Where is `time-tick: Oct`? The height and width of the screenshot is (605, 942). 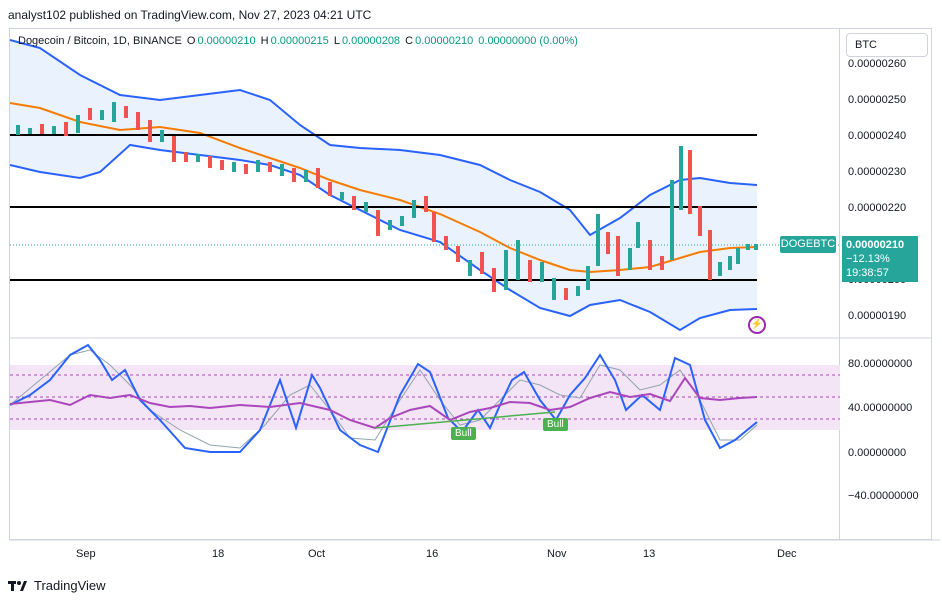 time-tick: Oct is located at coordinates (317, 554).